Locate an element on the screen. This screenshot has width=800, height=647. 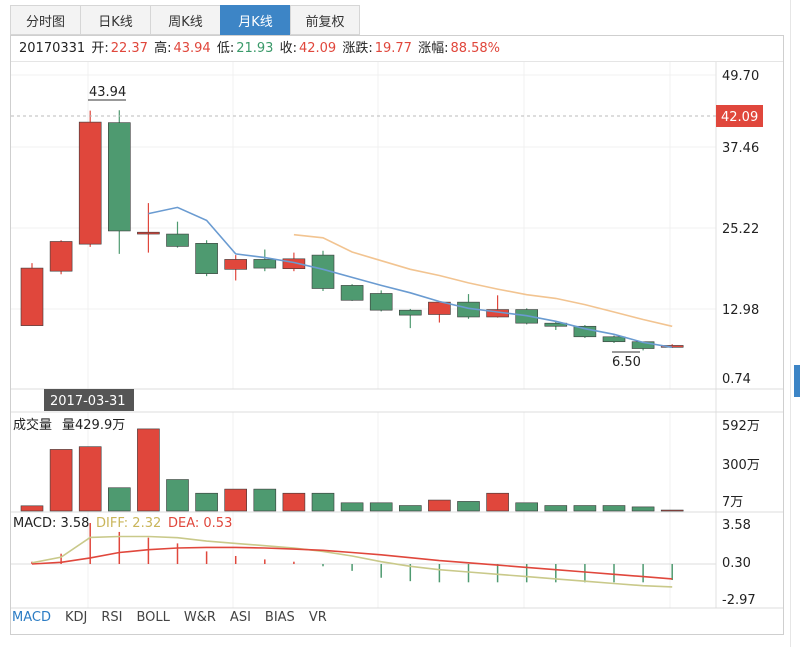
change-label: 涨跌: is located at coordinates (357, 48).